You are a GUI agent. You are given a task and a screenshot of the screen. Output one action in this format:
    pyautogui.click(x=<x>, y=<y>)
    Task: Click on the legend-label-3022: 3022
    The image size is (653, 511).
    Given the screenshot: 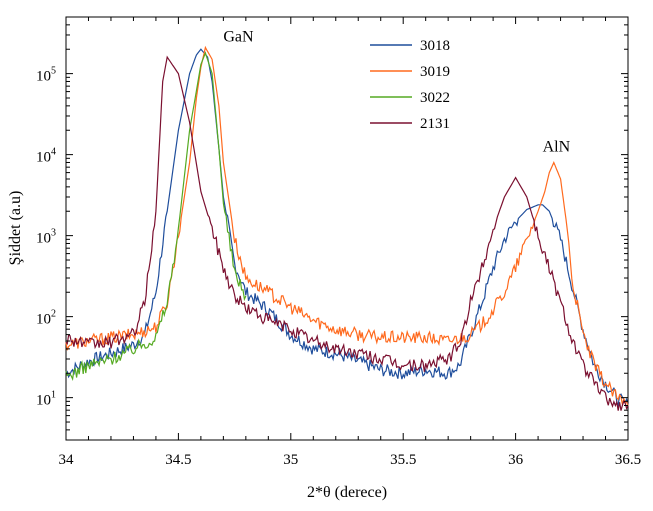 What is the action you would take?
    pyautogui.click(x=435, y=98)
    